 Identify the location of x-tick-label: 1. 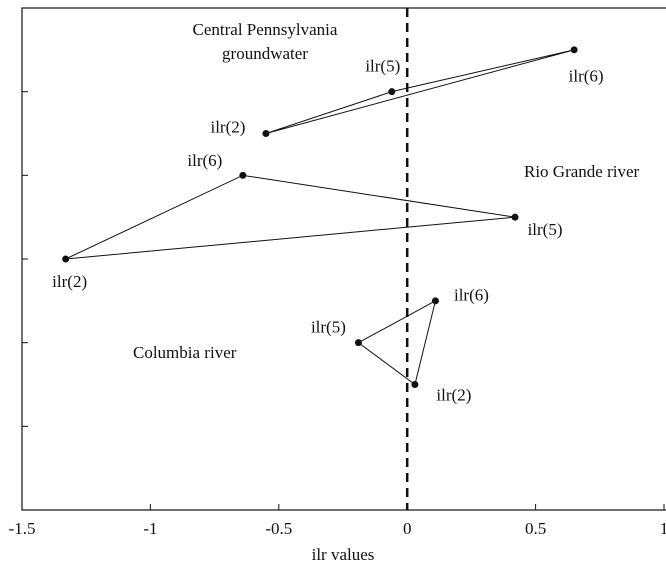
(663, 528).